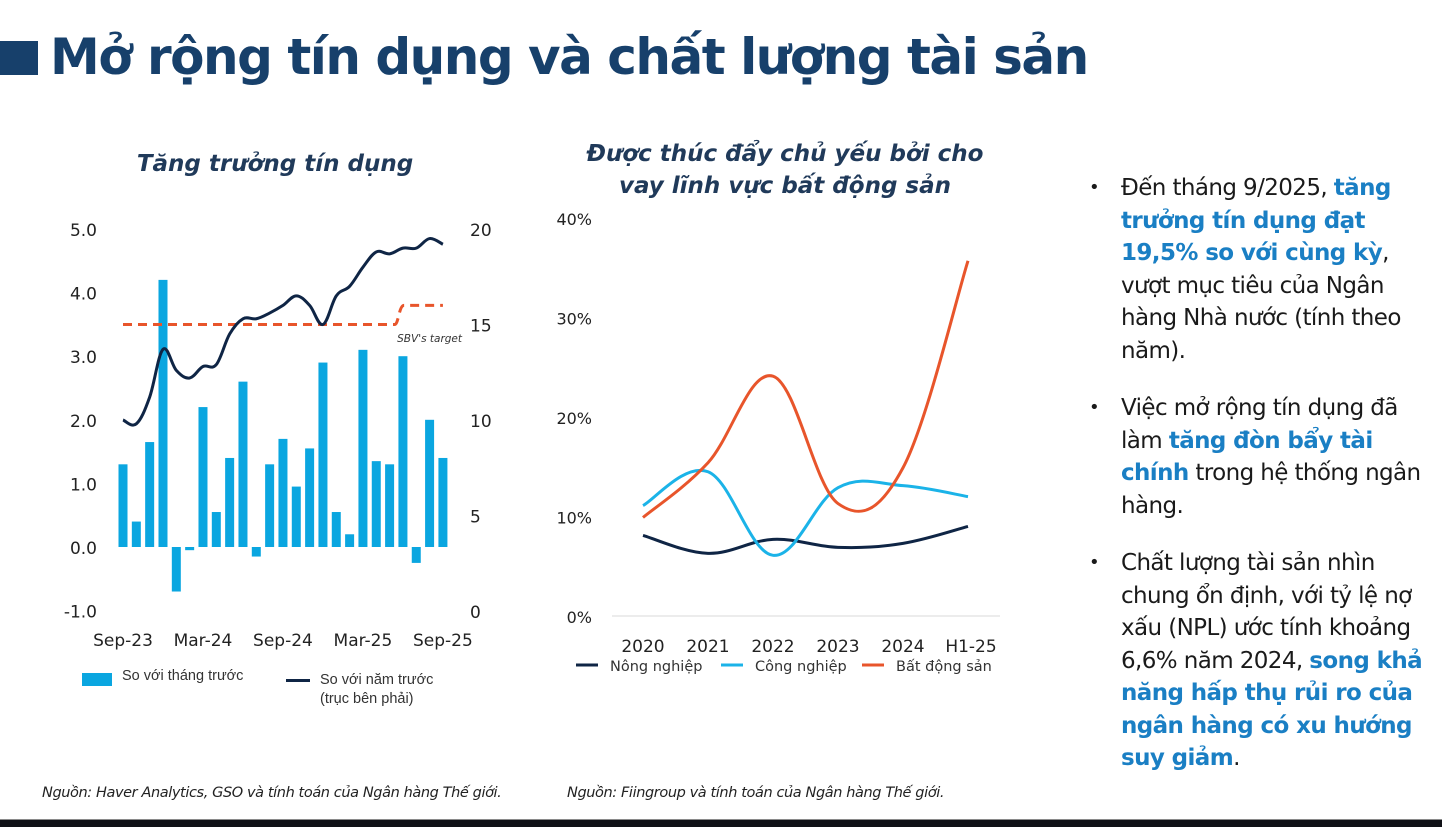 The height and width of the screenshot is (827, 1442). Describe the element at coordinates (1271, 489) in the screenshot. I see `body-text: trong hệ thống ngân hàng.` at that location.